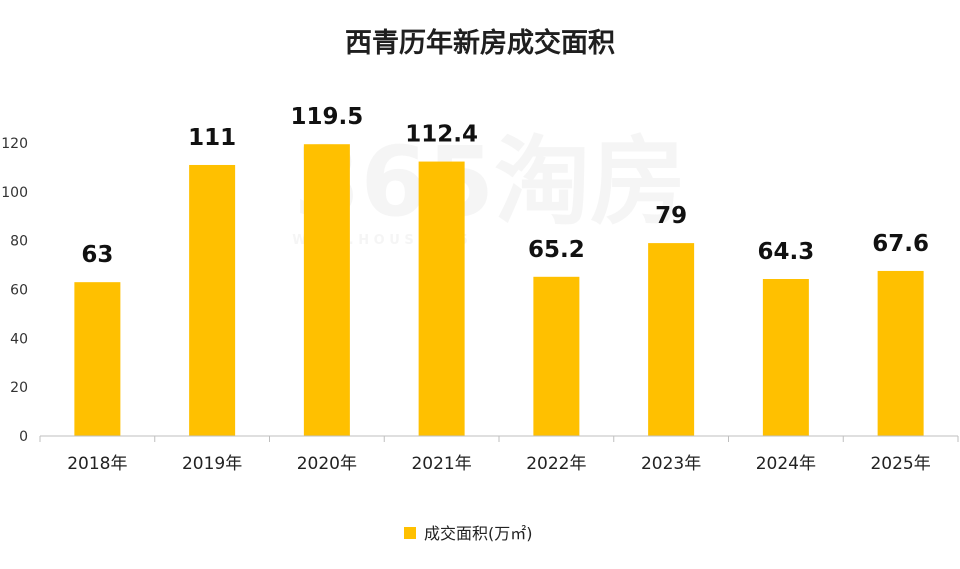  I want to click on x-category-label: 2023年, so click(671, 464).